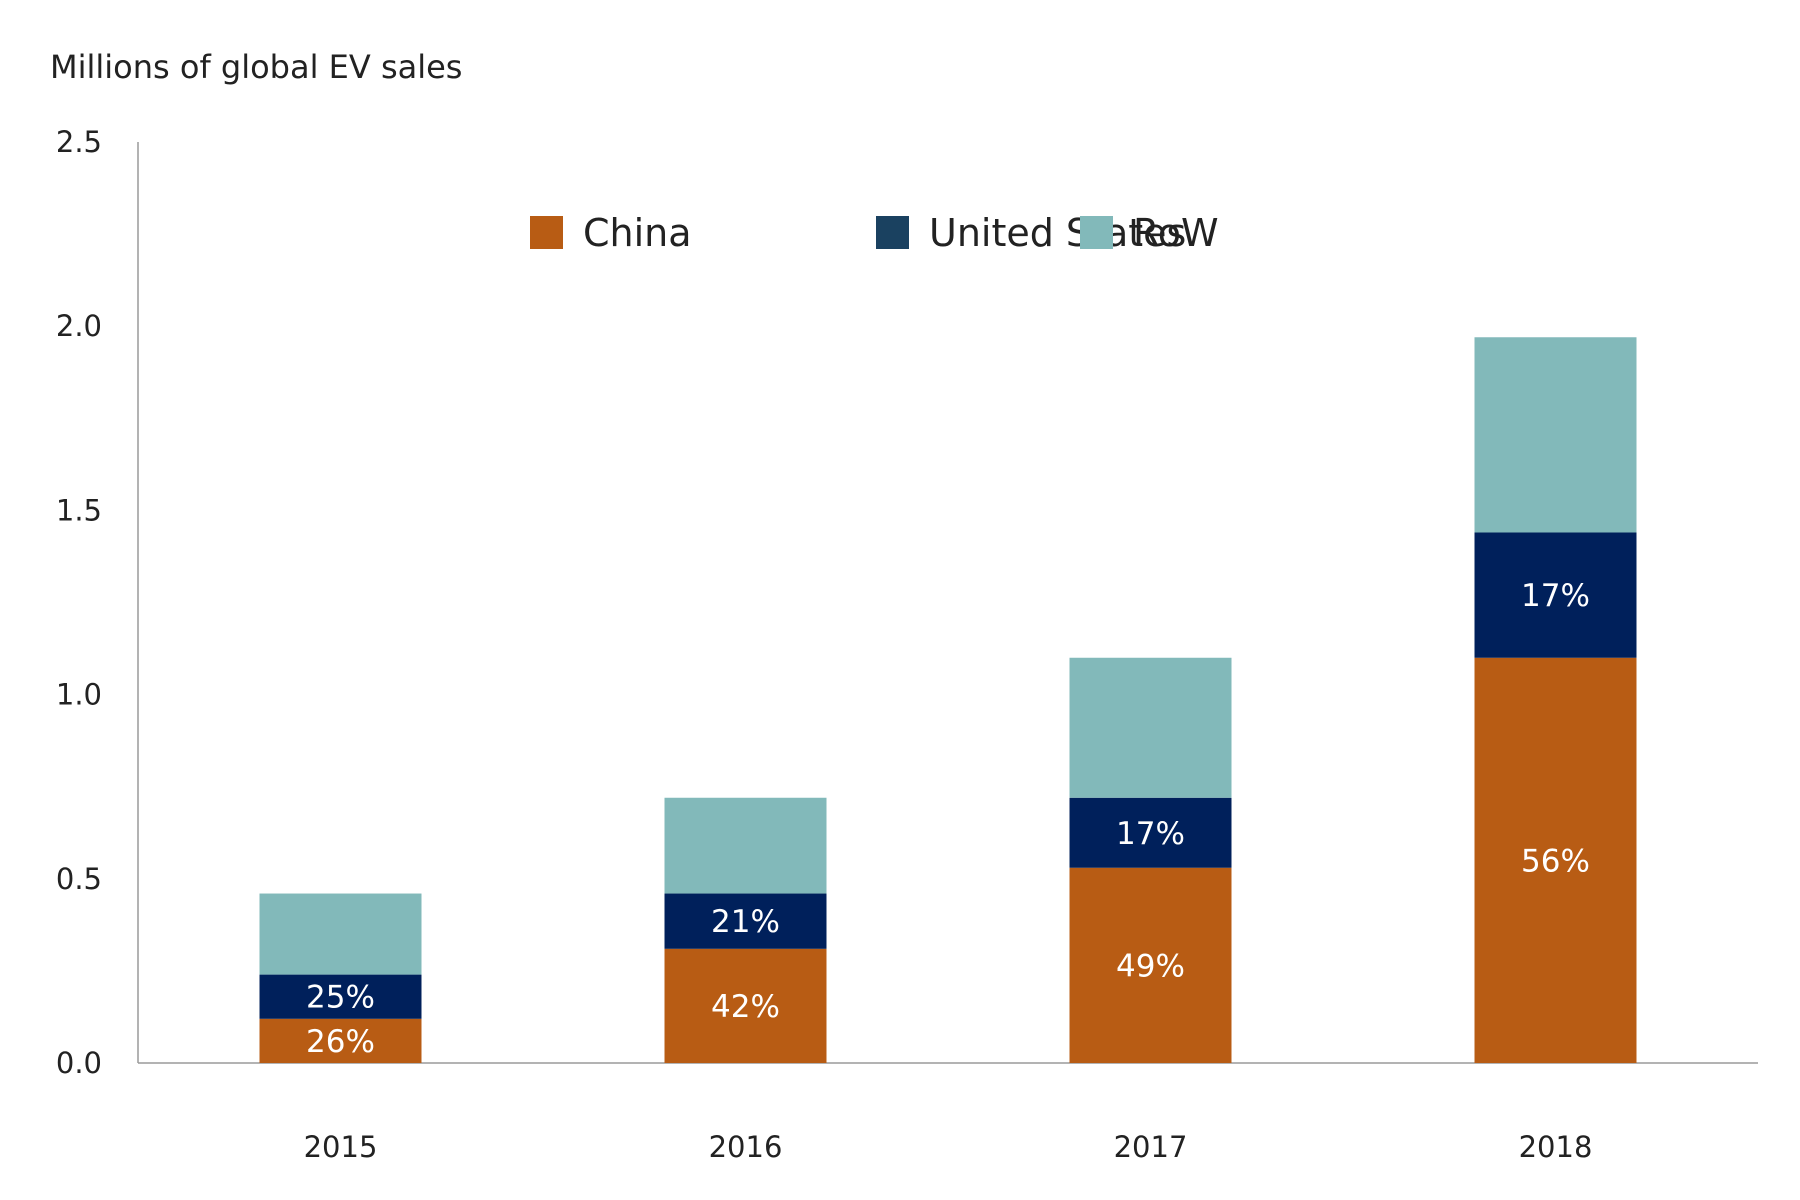 The width and height of the screenshot is (1800, 1200). I want to click on y-axis-title: Millions of global EV sales, so click(256, 67).